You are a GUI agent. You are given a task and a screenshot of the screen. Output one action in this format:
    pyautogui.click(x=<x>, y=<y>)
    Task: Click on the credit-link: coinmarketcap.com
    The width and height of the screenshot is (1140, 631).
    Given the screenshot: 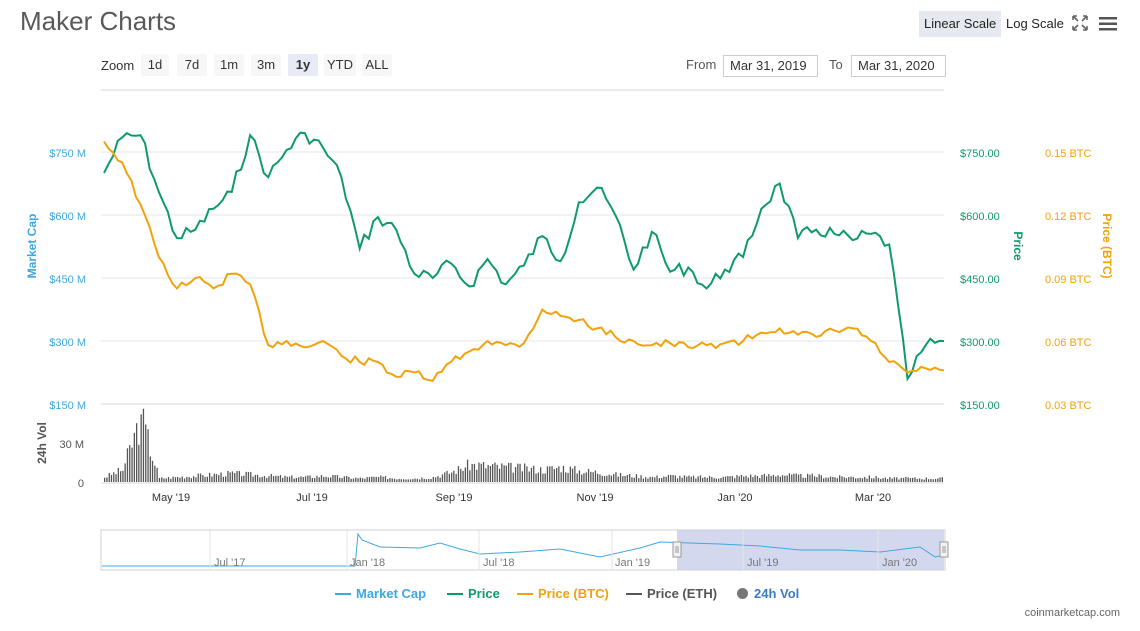 What is the action you would take?
    pyautogui.click(x=1072, y=613)
    